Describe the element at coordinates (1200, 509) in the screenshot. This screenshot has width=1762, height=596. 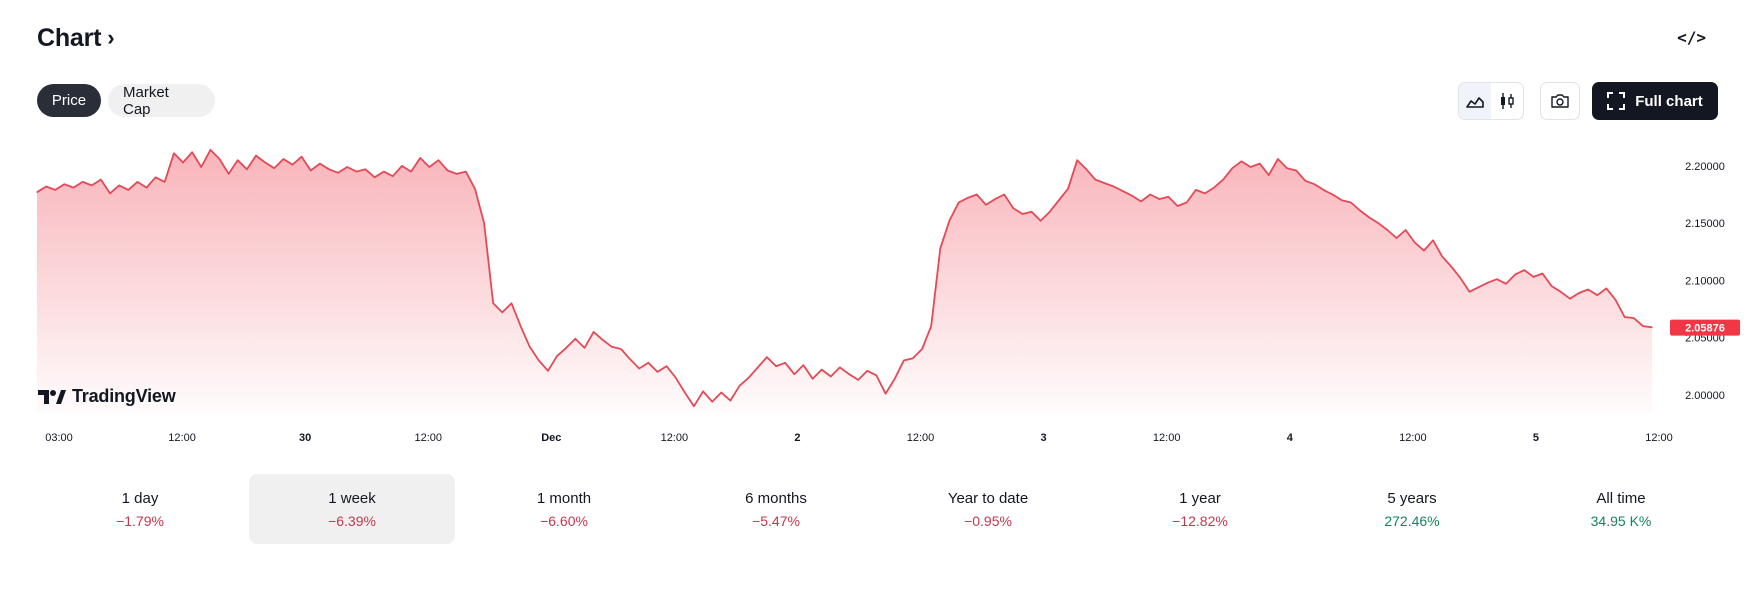
I see `performance-period: 1 year −12.82%` at that location.